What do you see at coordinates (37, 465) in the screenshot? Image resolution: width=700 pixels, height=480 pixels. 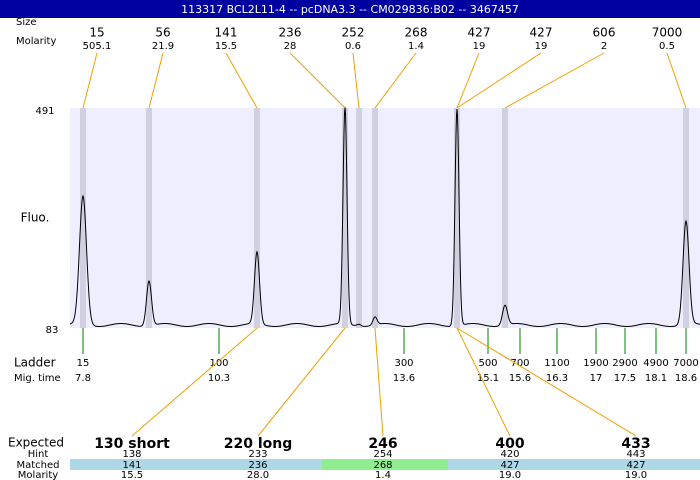 I see `matched-label: Matched` at bounding box center [37, 465].